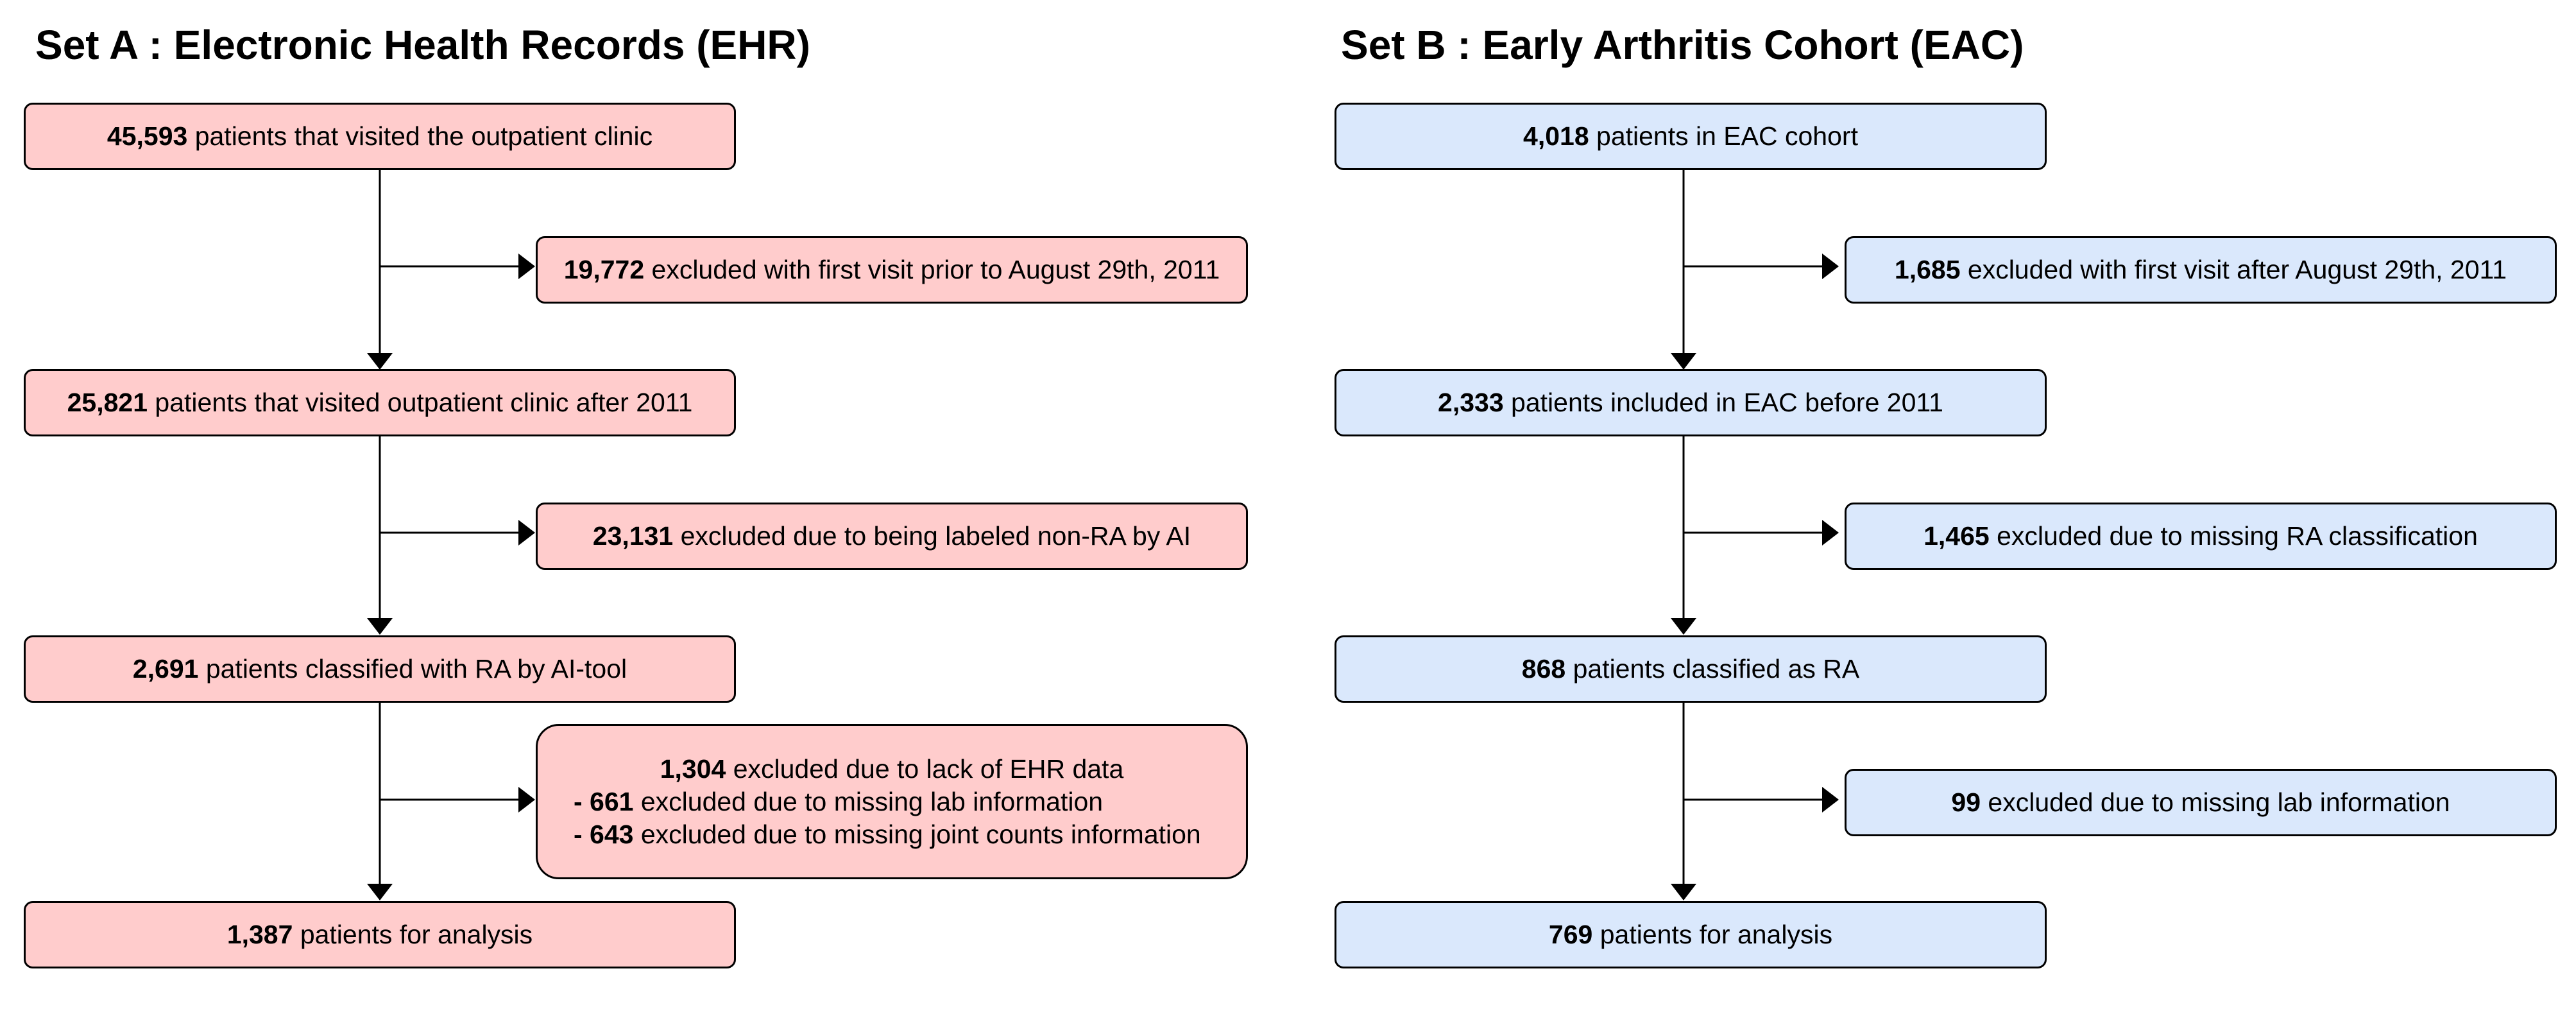  I want to click on set-a-arrow-2-head, so click(380, 626).